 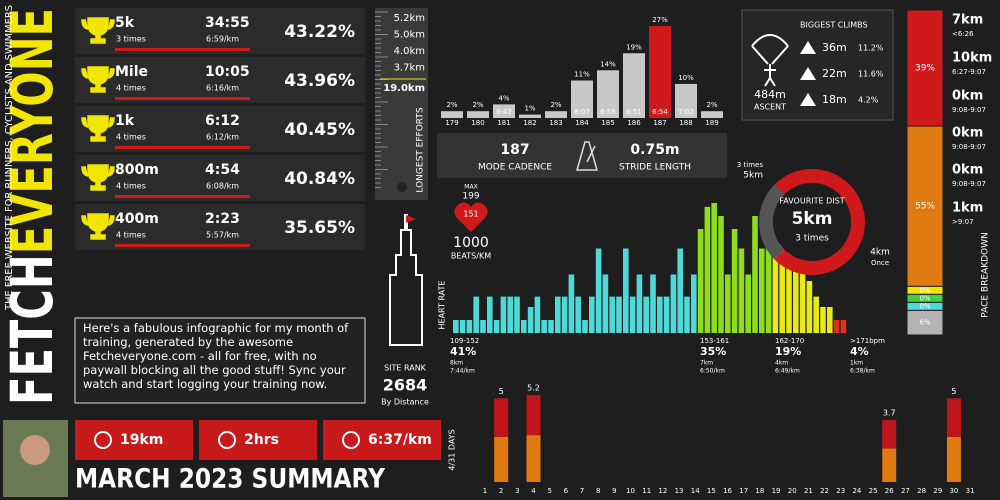 What do you see at coordinates (808, 491) in the screenshot?
I see `day-label: 21` at bounding box center [808, 491].